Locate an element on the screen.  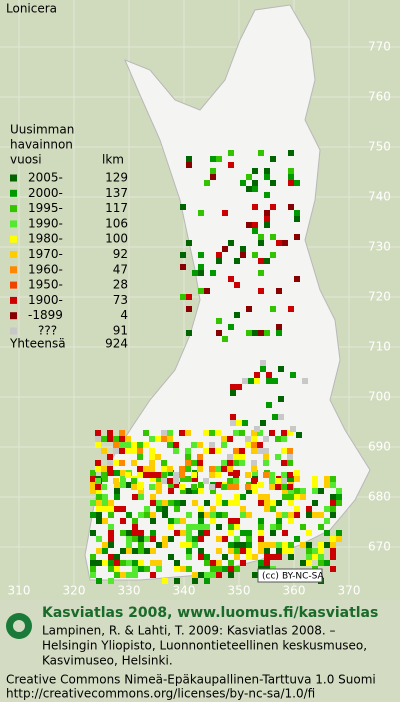
grid-label: 330 is located at coordinates (129, 591).